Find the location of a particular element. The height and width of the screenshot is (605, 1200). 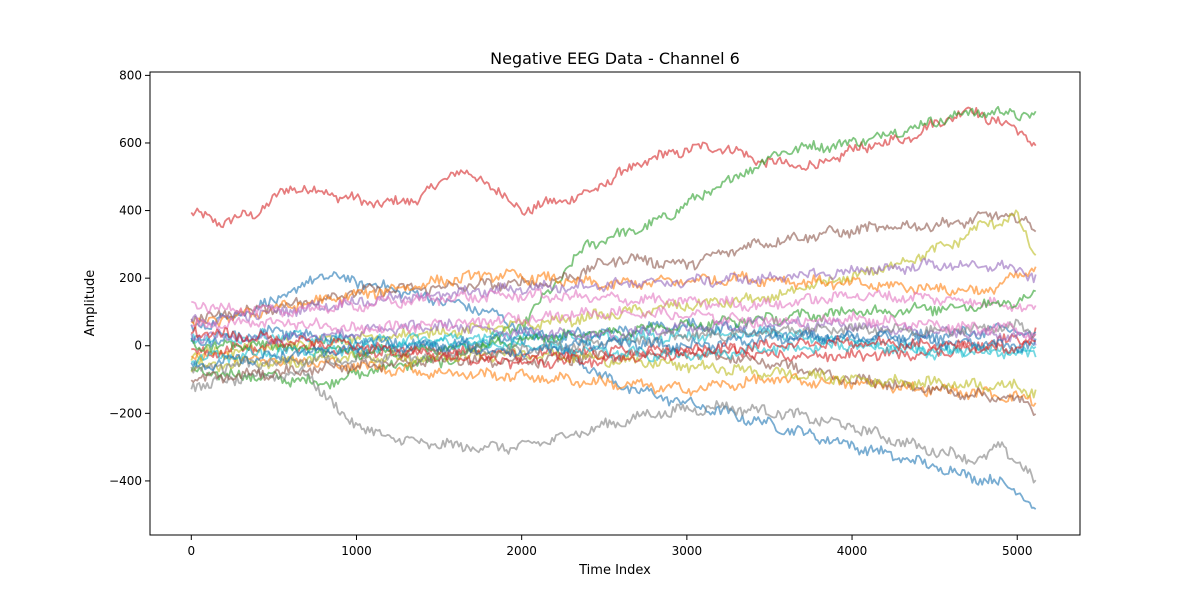

y-tick-label: 200 is located at coordinates (130, 278).